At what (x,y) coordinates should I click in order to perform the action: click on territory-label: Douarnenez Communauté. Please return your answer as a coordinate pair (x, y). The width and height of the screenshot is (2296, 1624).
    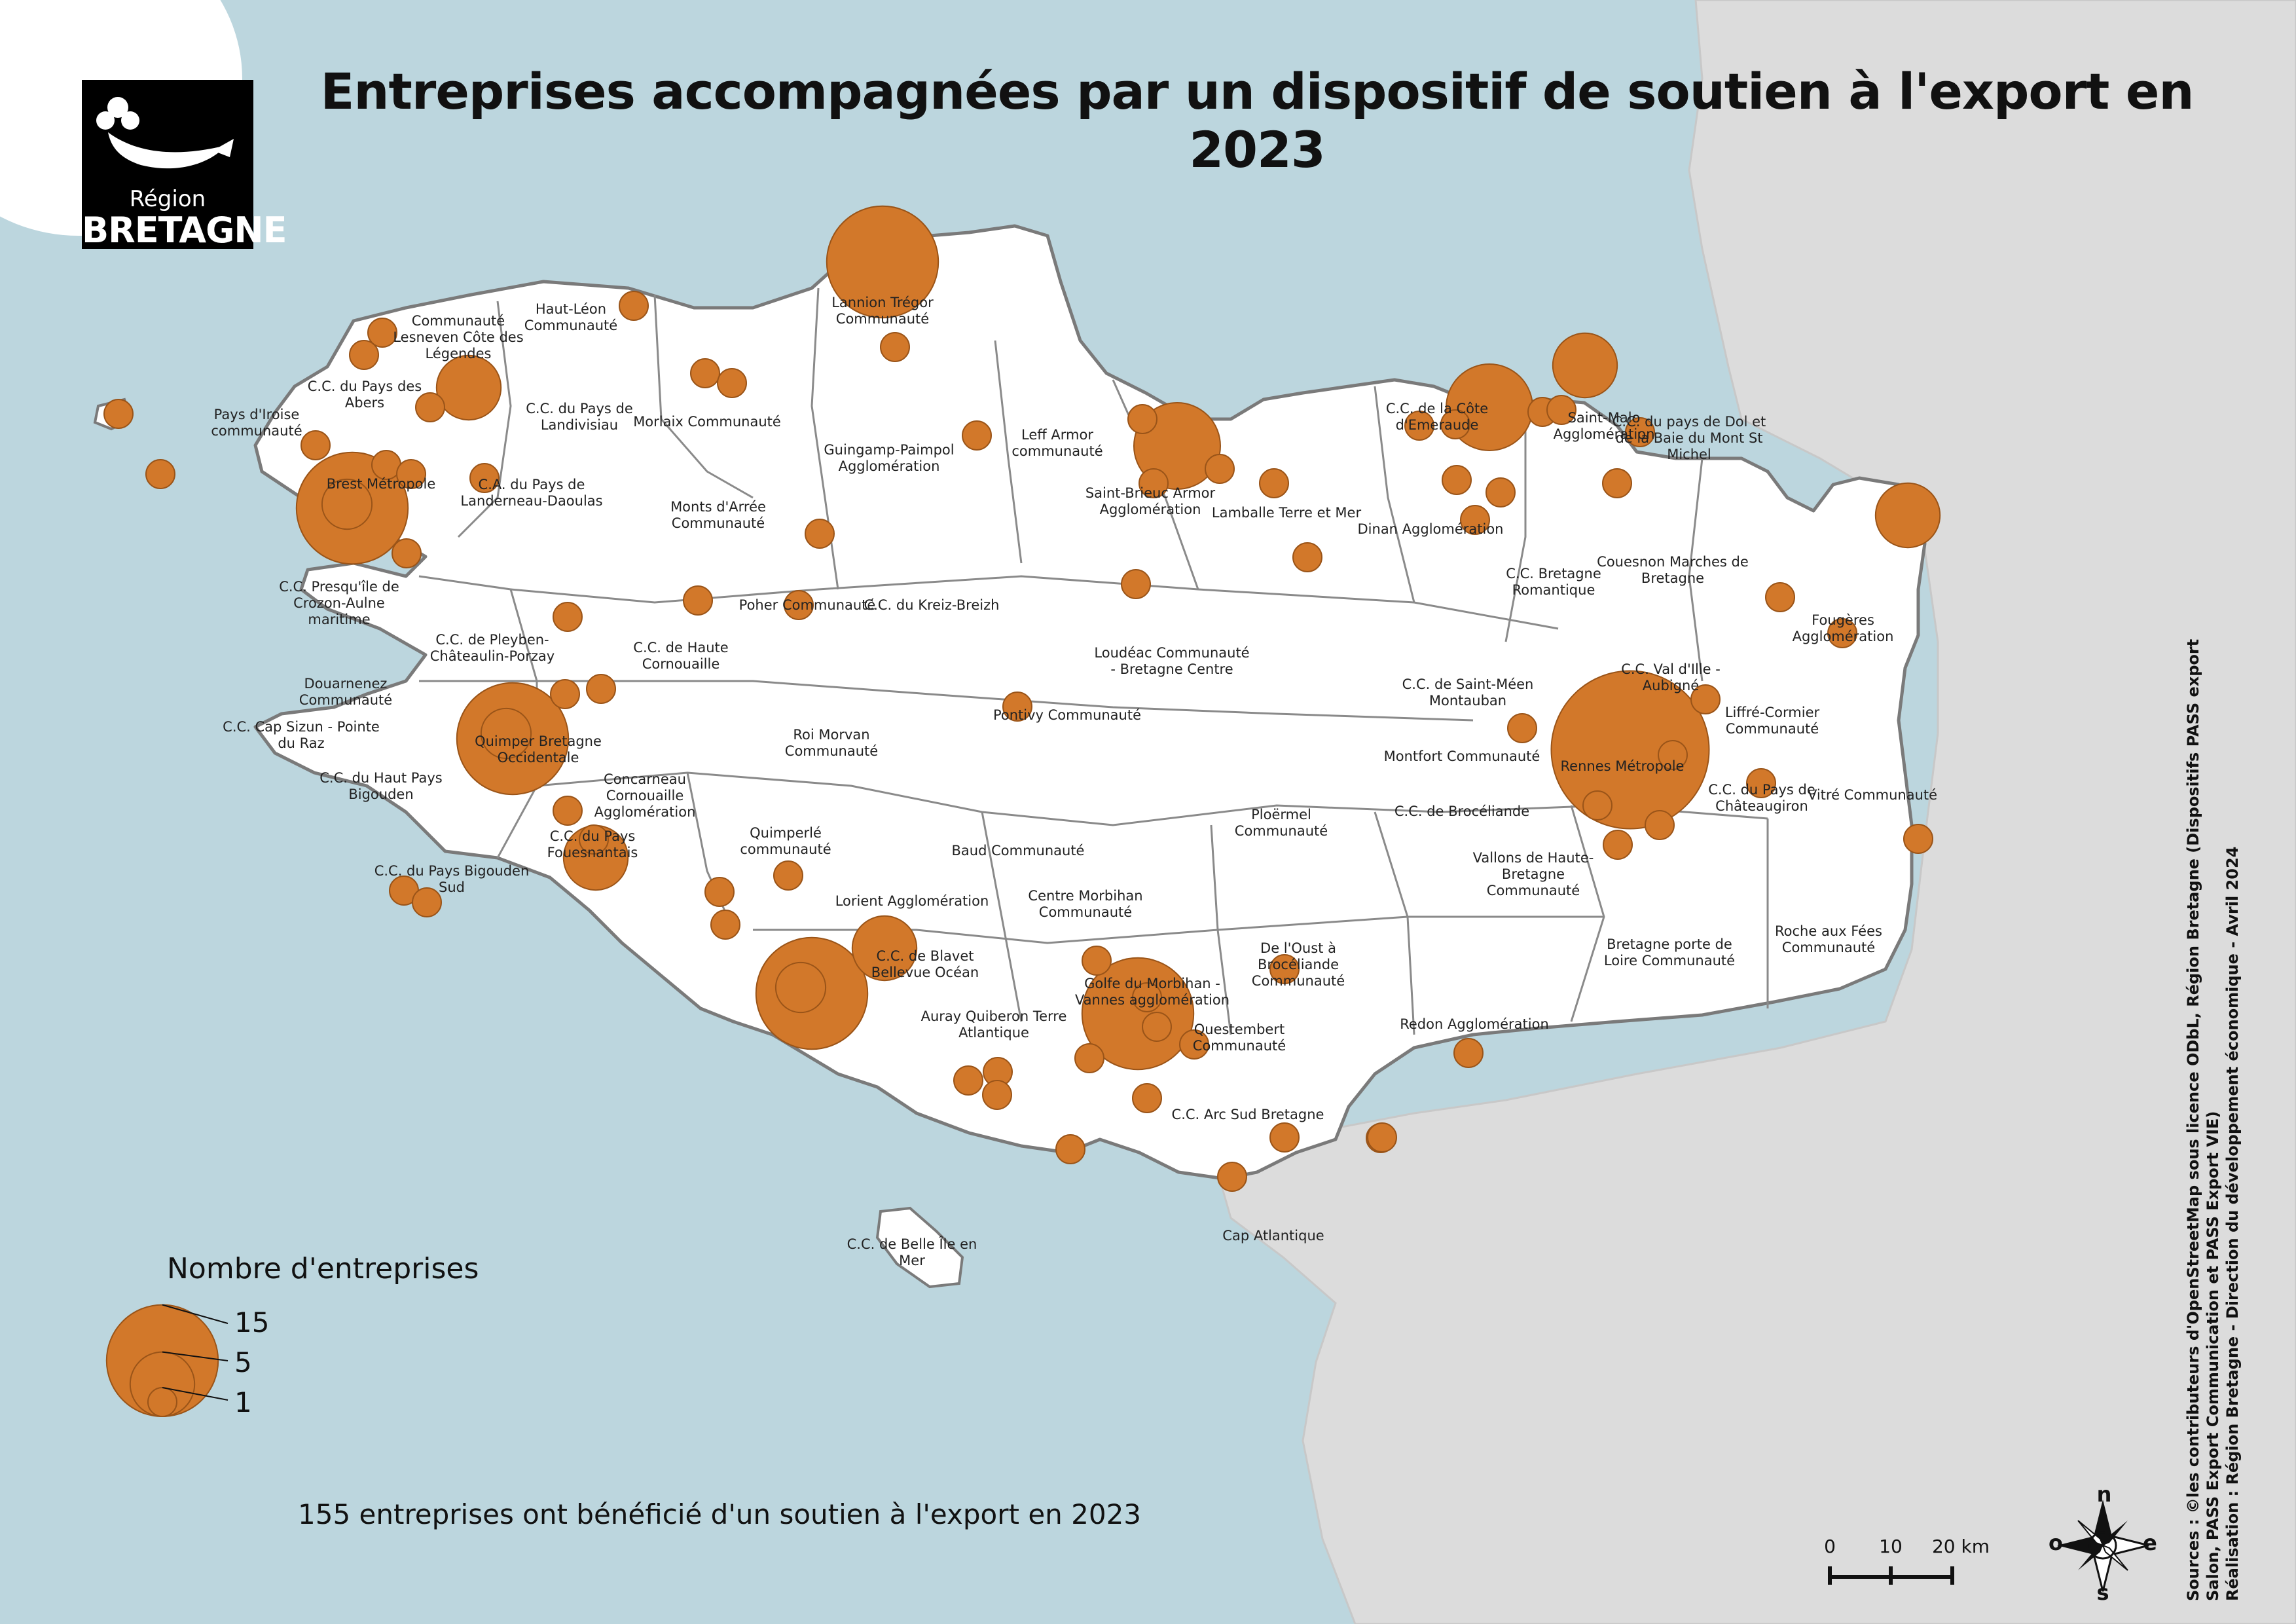
    Looking at the image, I should click on (346, 692).